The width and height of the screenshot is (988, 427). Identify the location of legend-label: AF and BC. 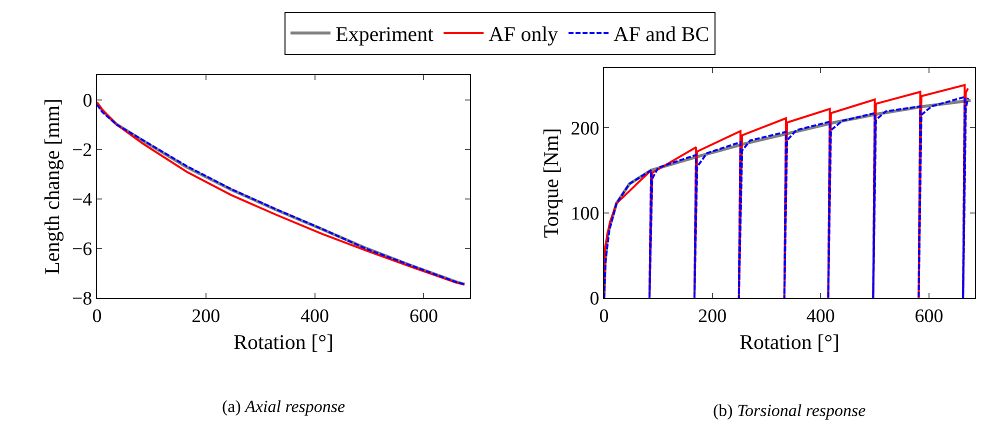
(662, 34).